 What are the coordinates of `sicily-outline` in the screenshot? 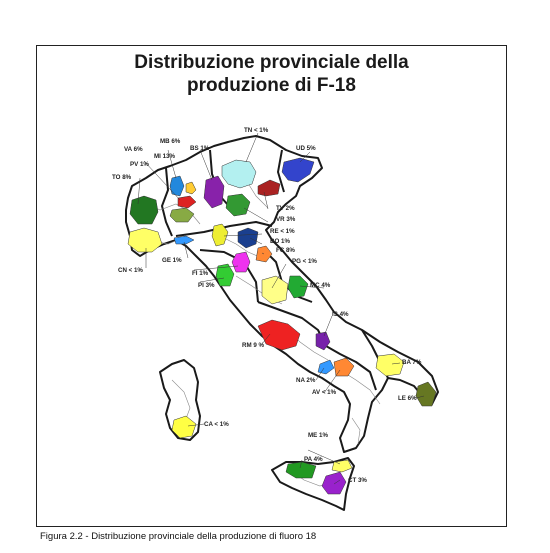 It's located at (313, 484).